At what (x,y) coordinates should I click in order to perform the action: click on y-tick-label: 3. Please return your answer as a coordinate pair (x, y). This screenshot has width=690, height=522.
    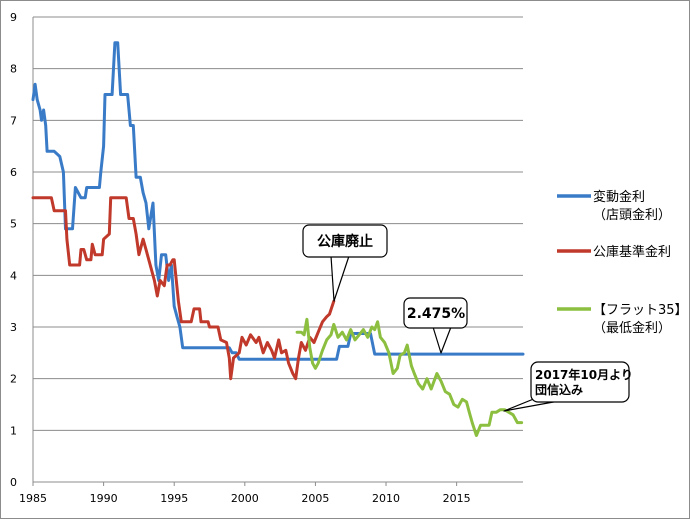
    Looking at the image, I should click on (13, 327).